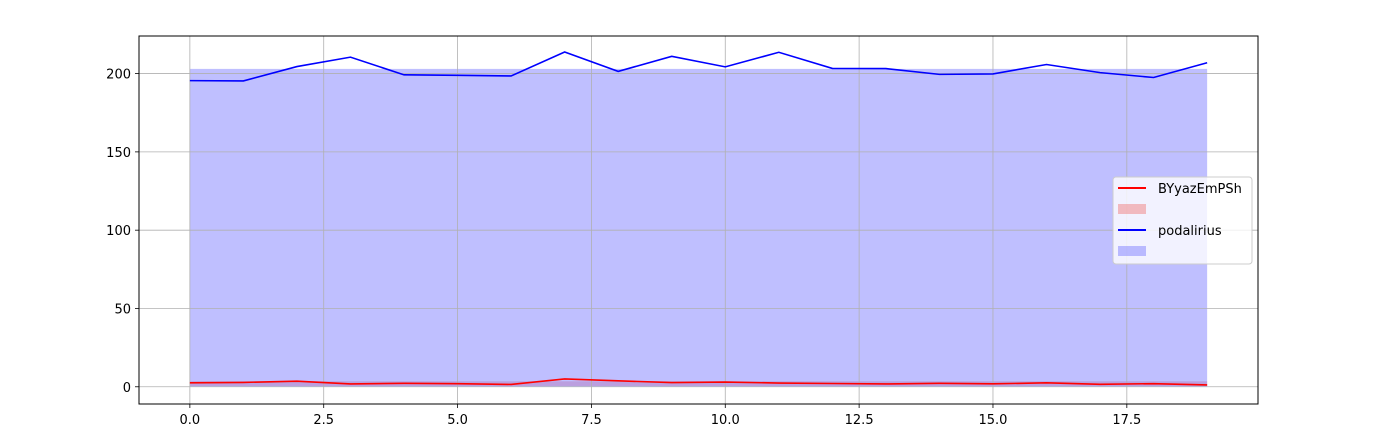 The image size is (1392, 447). What do you see at coordinates (859, 420) in the screenshot?
I see `x-tick-label: 12.5` at bounding box center [859, 420].